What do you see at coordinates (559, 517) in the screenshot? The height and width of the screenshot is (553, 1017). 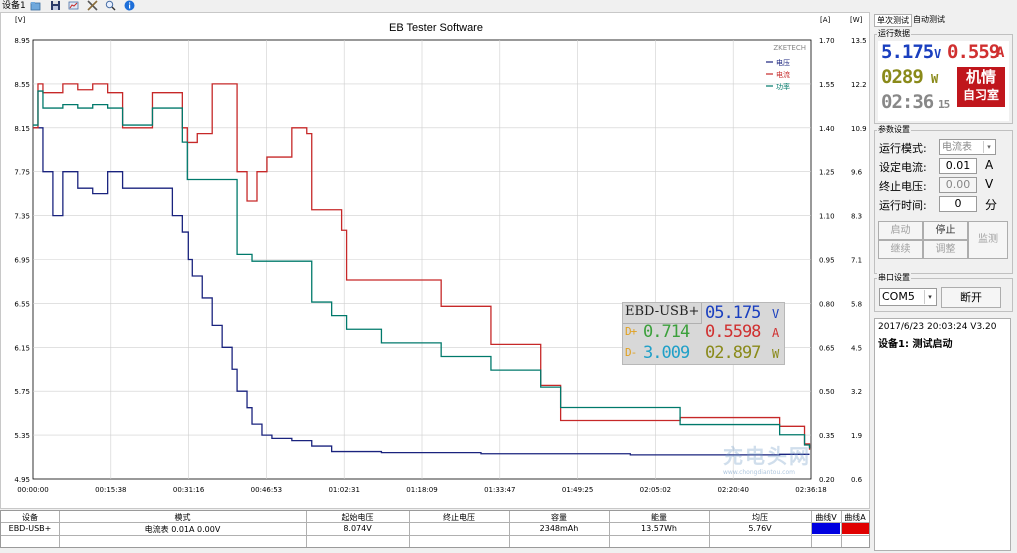 I see `header-capacity: 容量` at bounding box center [559, 517].